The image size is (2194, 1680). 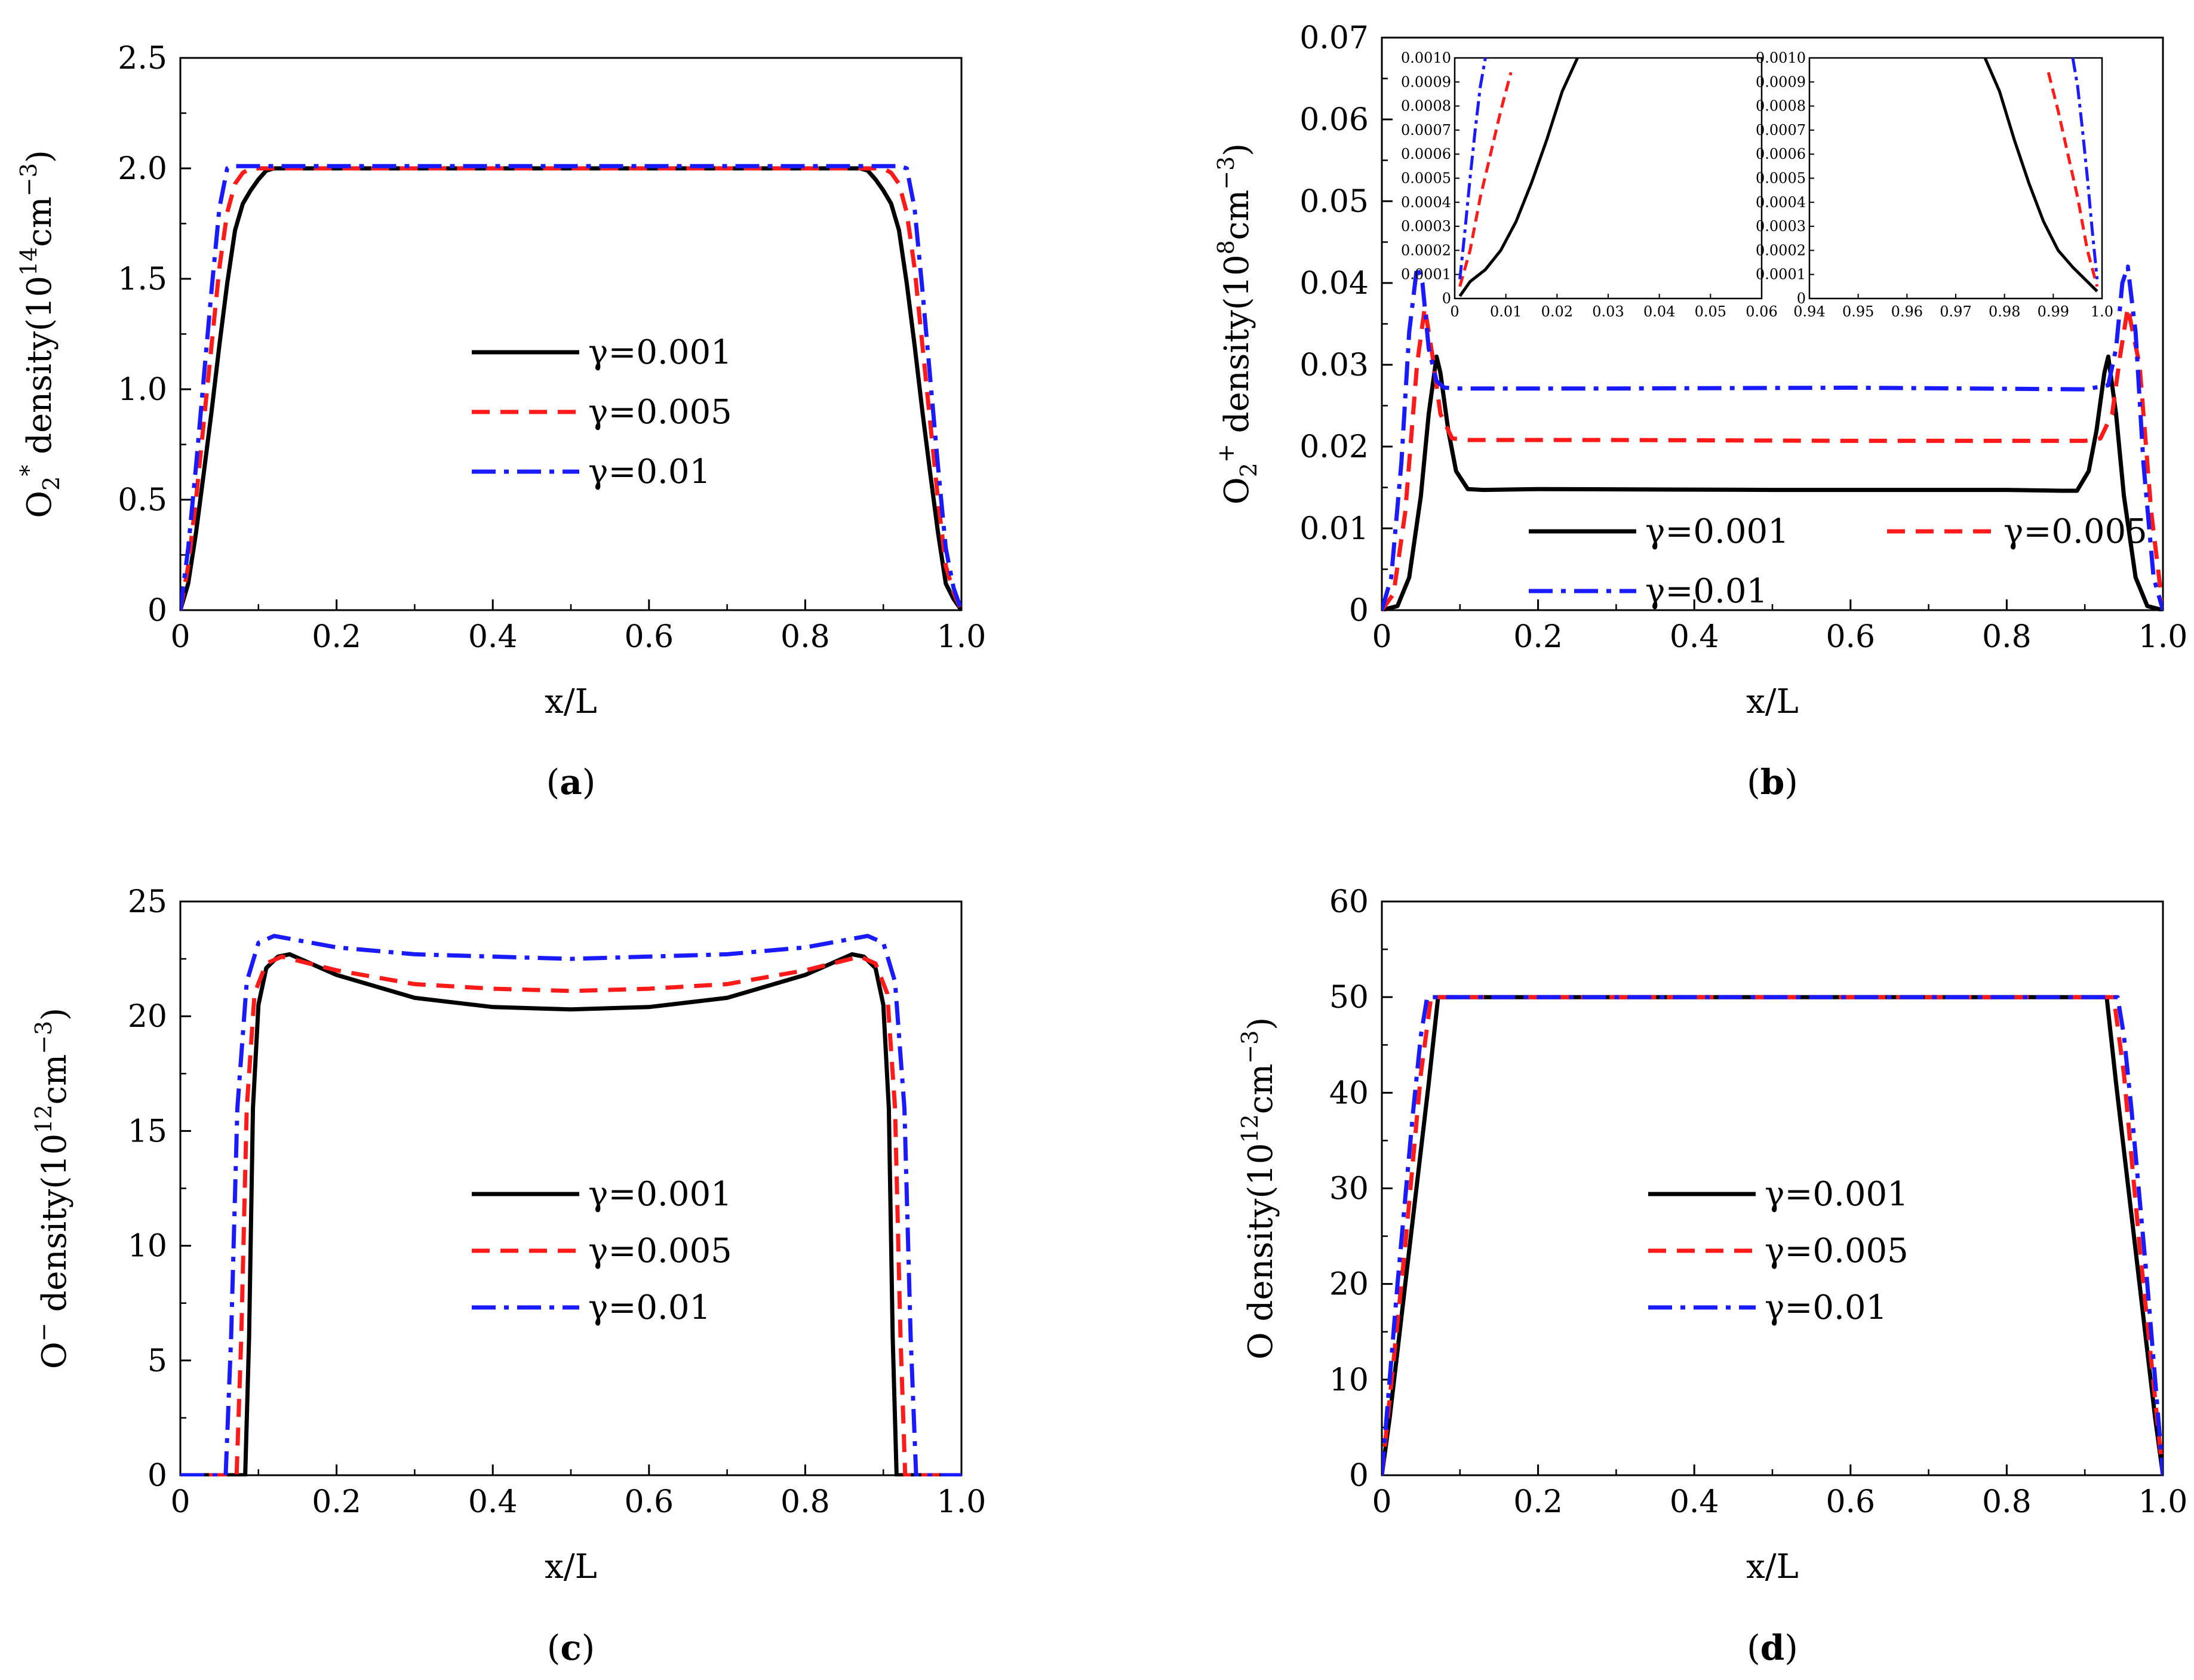 I want to click on y-axis-title: O− density(1012cm−3), so click(x=52, y=1188).